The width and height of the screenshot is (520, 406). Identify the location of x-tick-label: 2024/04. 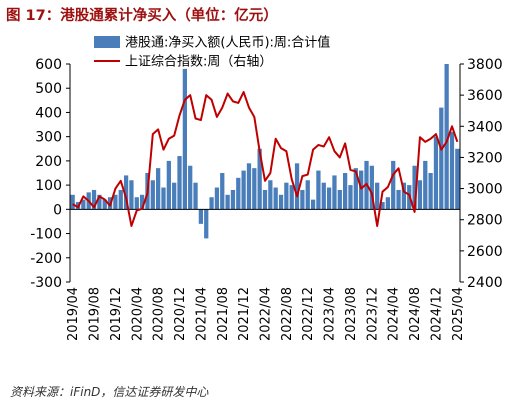
(394, 314).